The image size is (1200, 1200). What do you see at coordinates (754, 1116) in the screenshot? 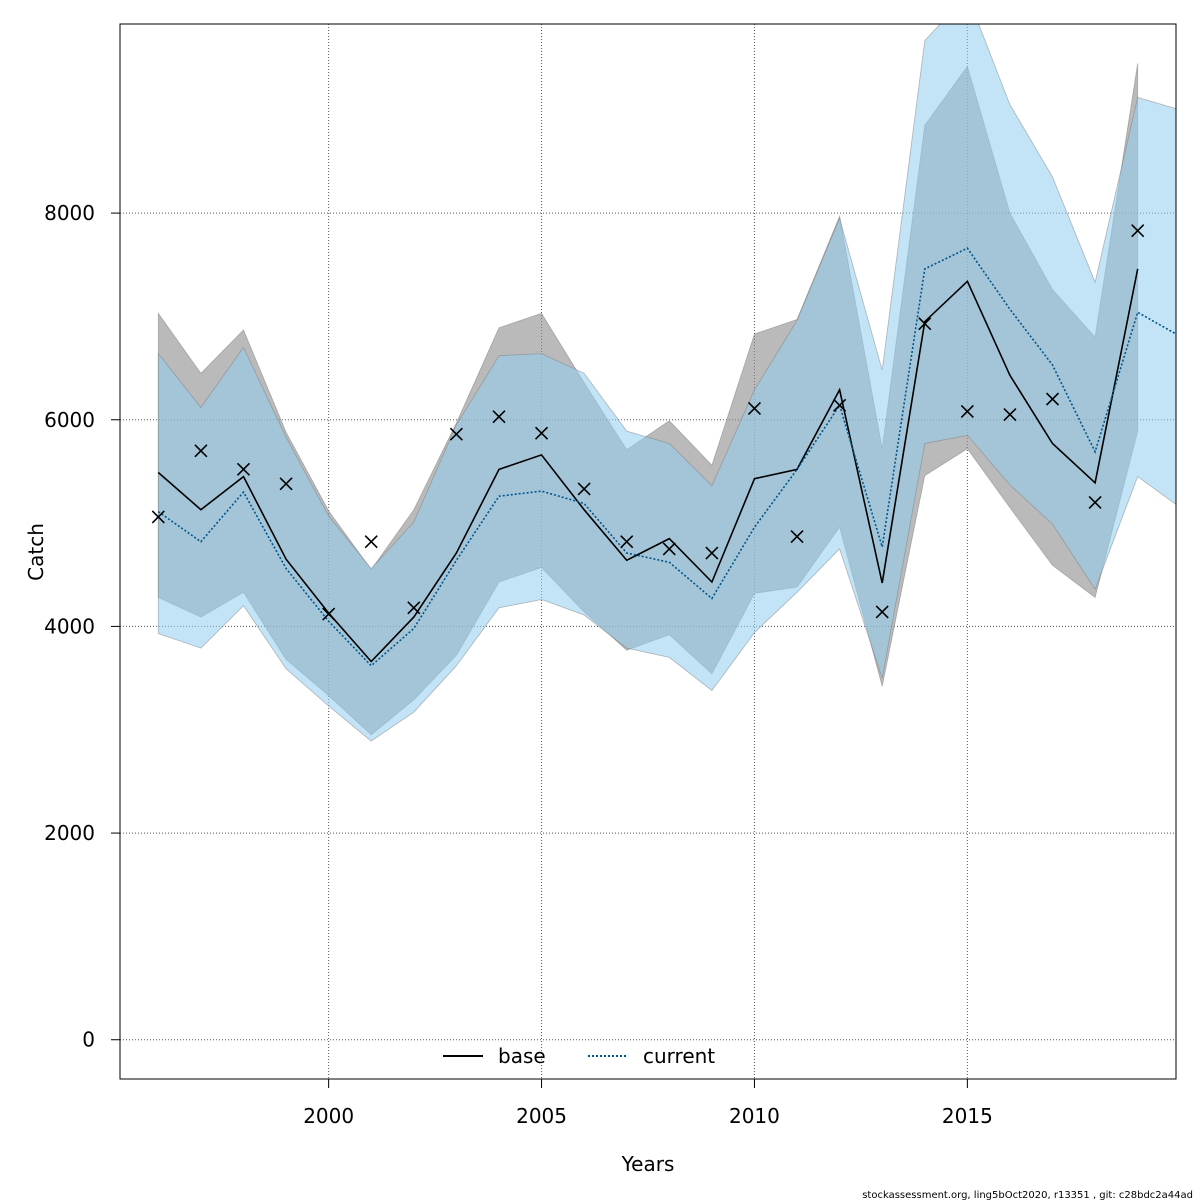
I see `x-tick-label: 2010` at bounding box center [754, 1116].